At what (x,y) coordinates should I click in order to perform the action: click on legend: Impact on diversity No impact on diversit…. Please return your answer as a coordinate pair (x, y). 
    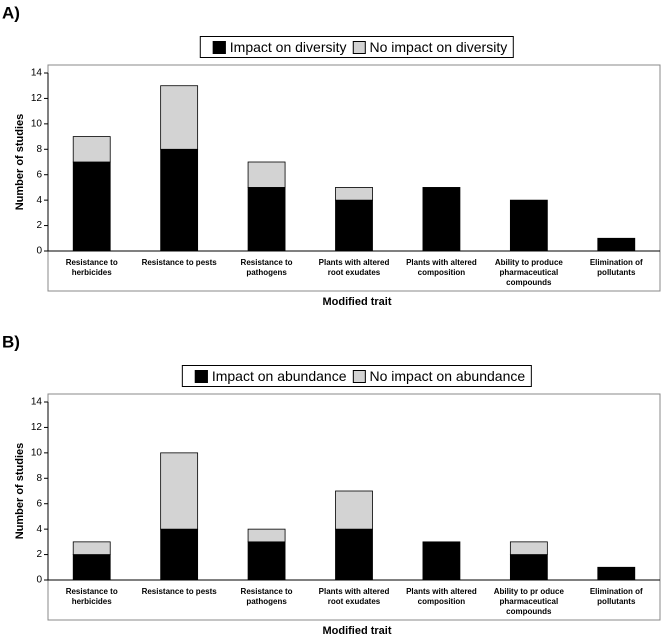
    Looking at the image, I should click on (357, 47).